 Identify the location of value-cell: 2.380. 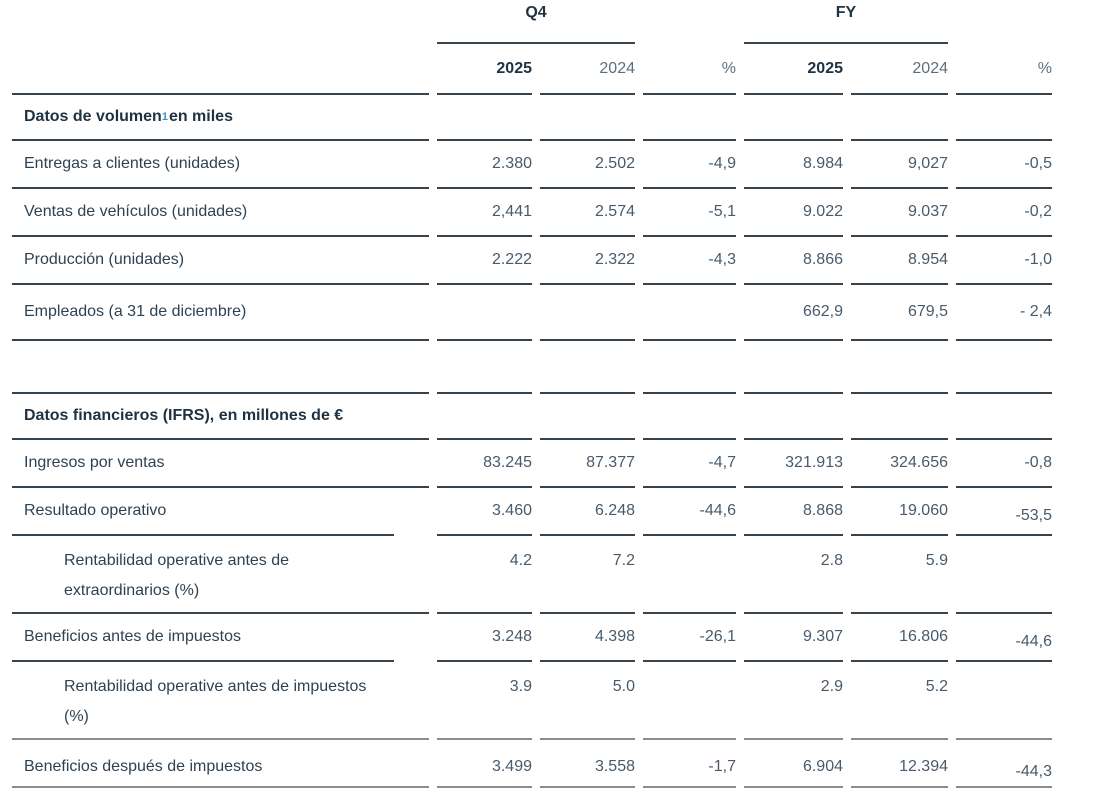
(484, 163).